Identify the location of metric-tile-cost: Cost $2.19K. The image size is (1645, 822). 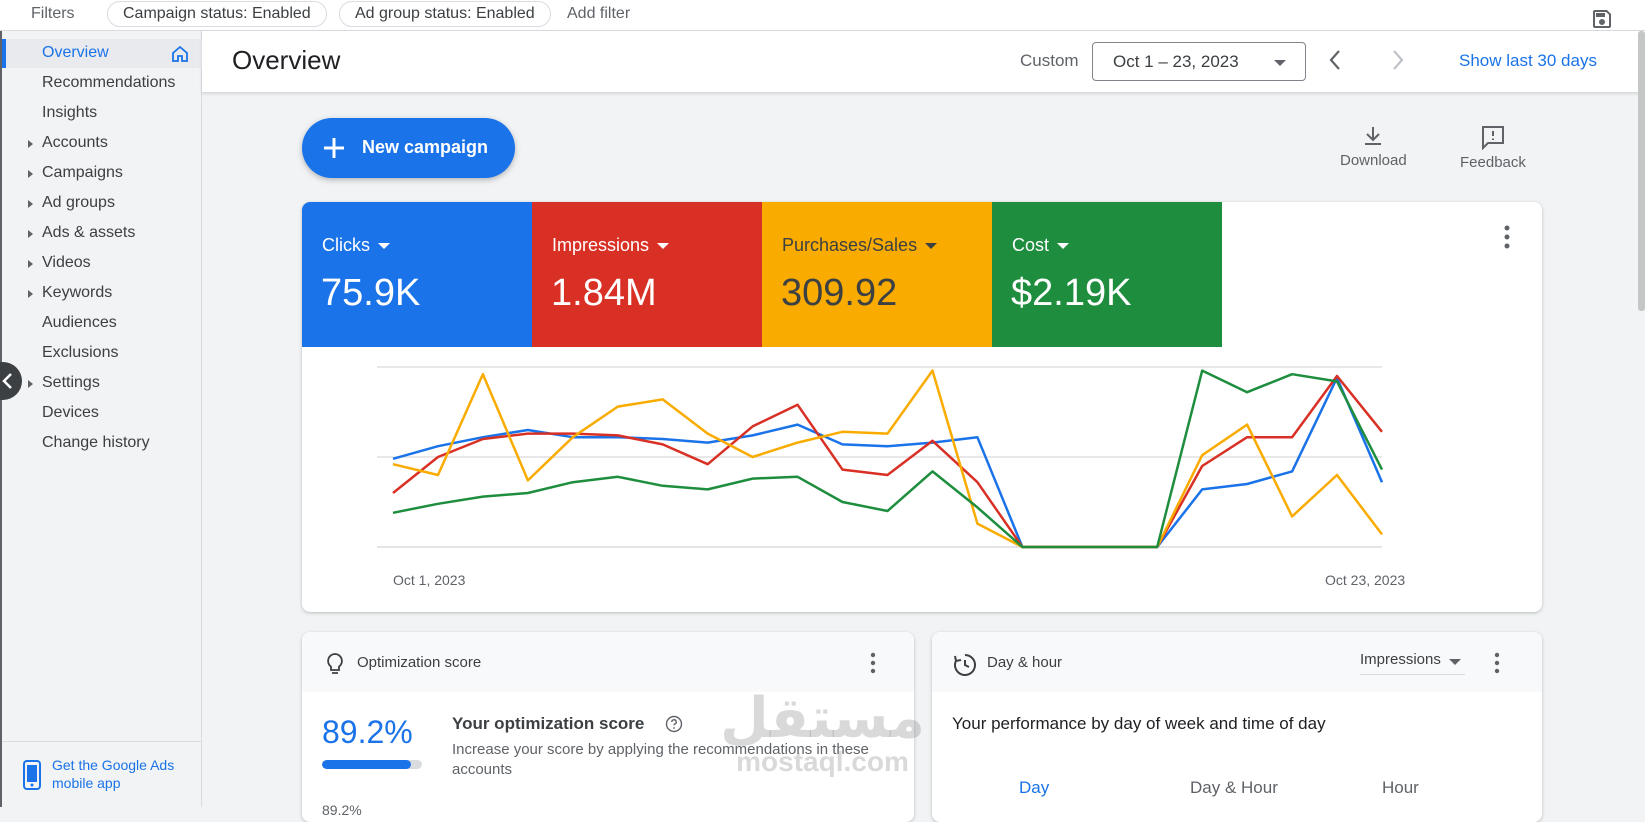
(1107, 274).